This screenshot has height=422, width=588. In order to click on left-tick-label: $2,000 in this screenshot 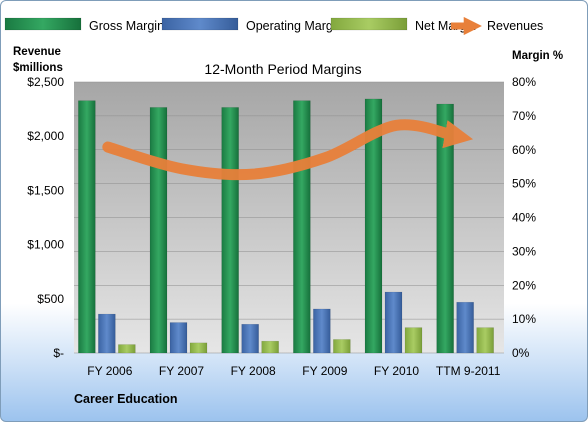, I will do `click(45, 136)`.